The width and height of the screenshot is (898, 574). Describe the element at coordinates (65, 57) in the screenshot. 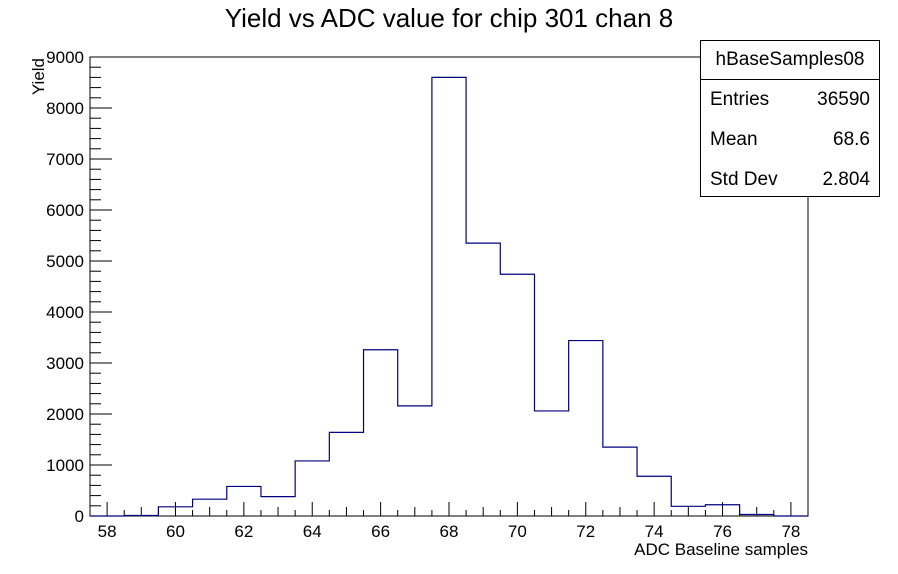

I see `y-tick-label: 9000` at that location.